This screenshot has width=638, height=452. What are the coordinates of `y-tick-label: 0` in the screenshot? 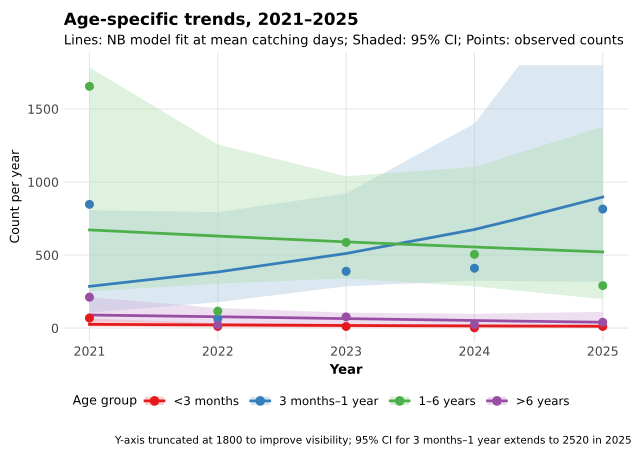 It's located at (55, 329).